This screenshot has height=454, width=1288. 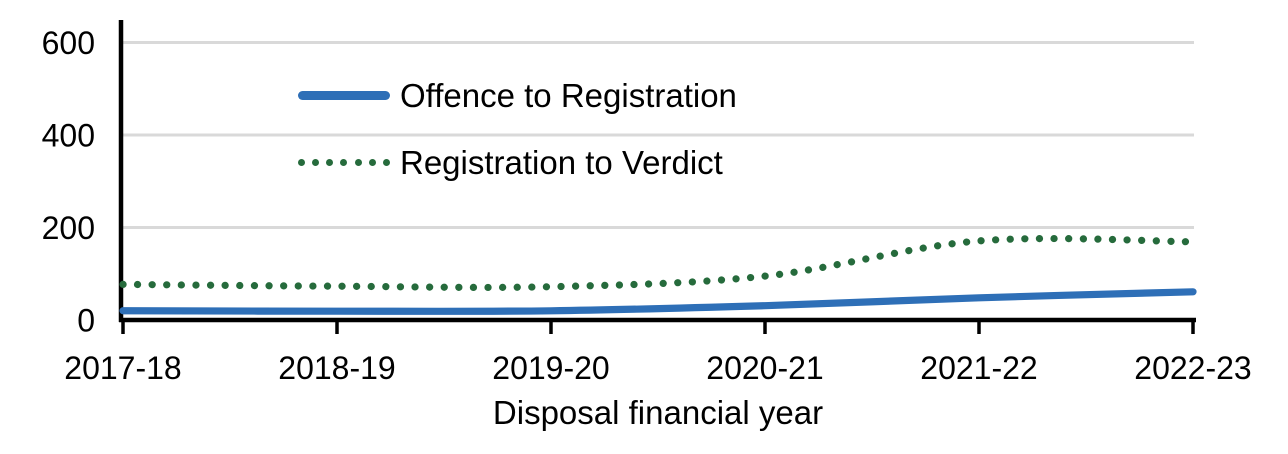 I want to click on y-tick-label: 400, so click(x=68, y=136).